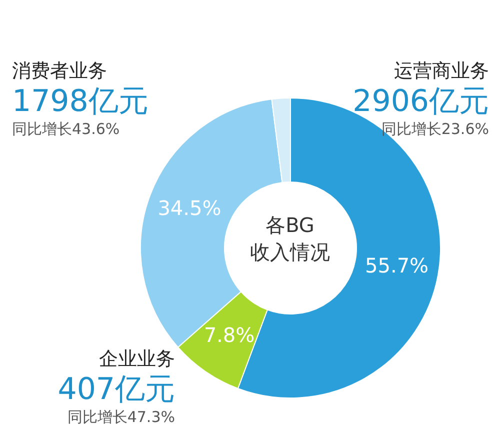 The image size is (501, 426). What do you see at coordinates (136, 359) in the screenshot?
I see `slice-label: 企业业务` at bounding box center [136, 359].